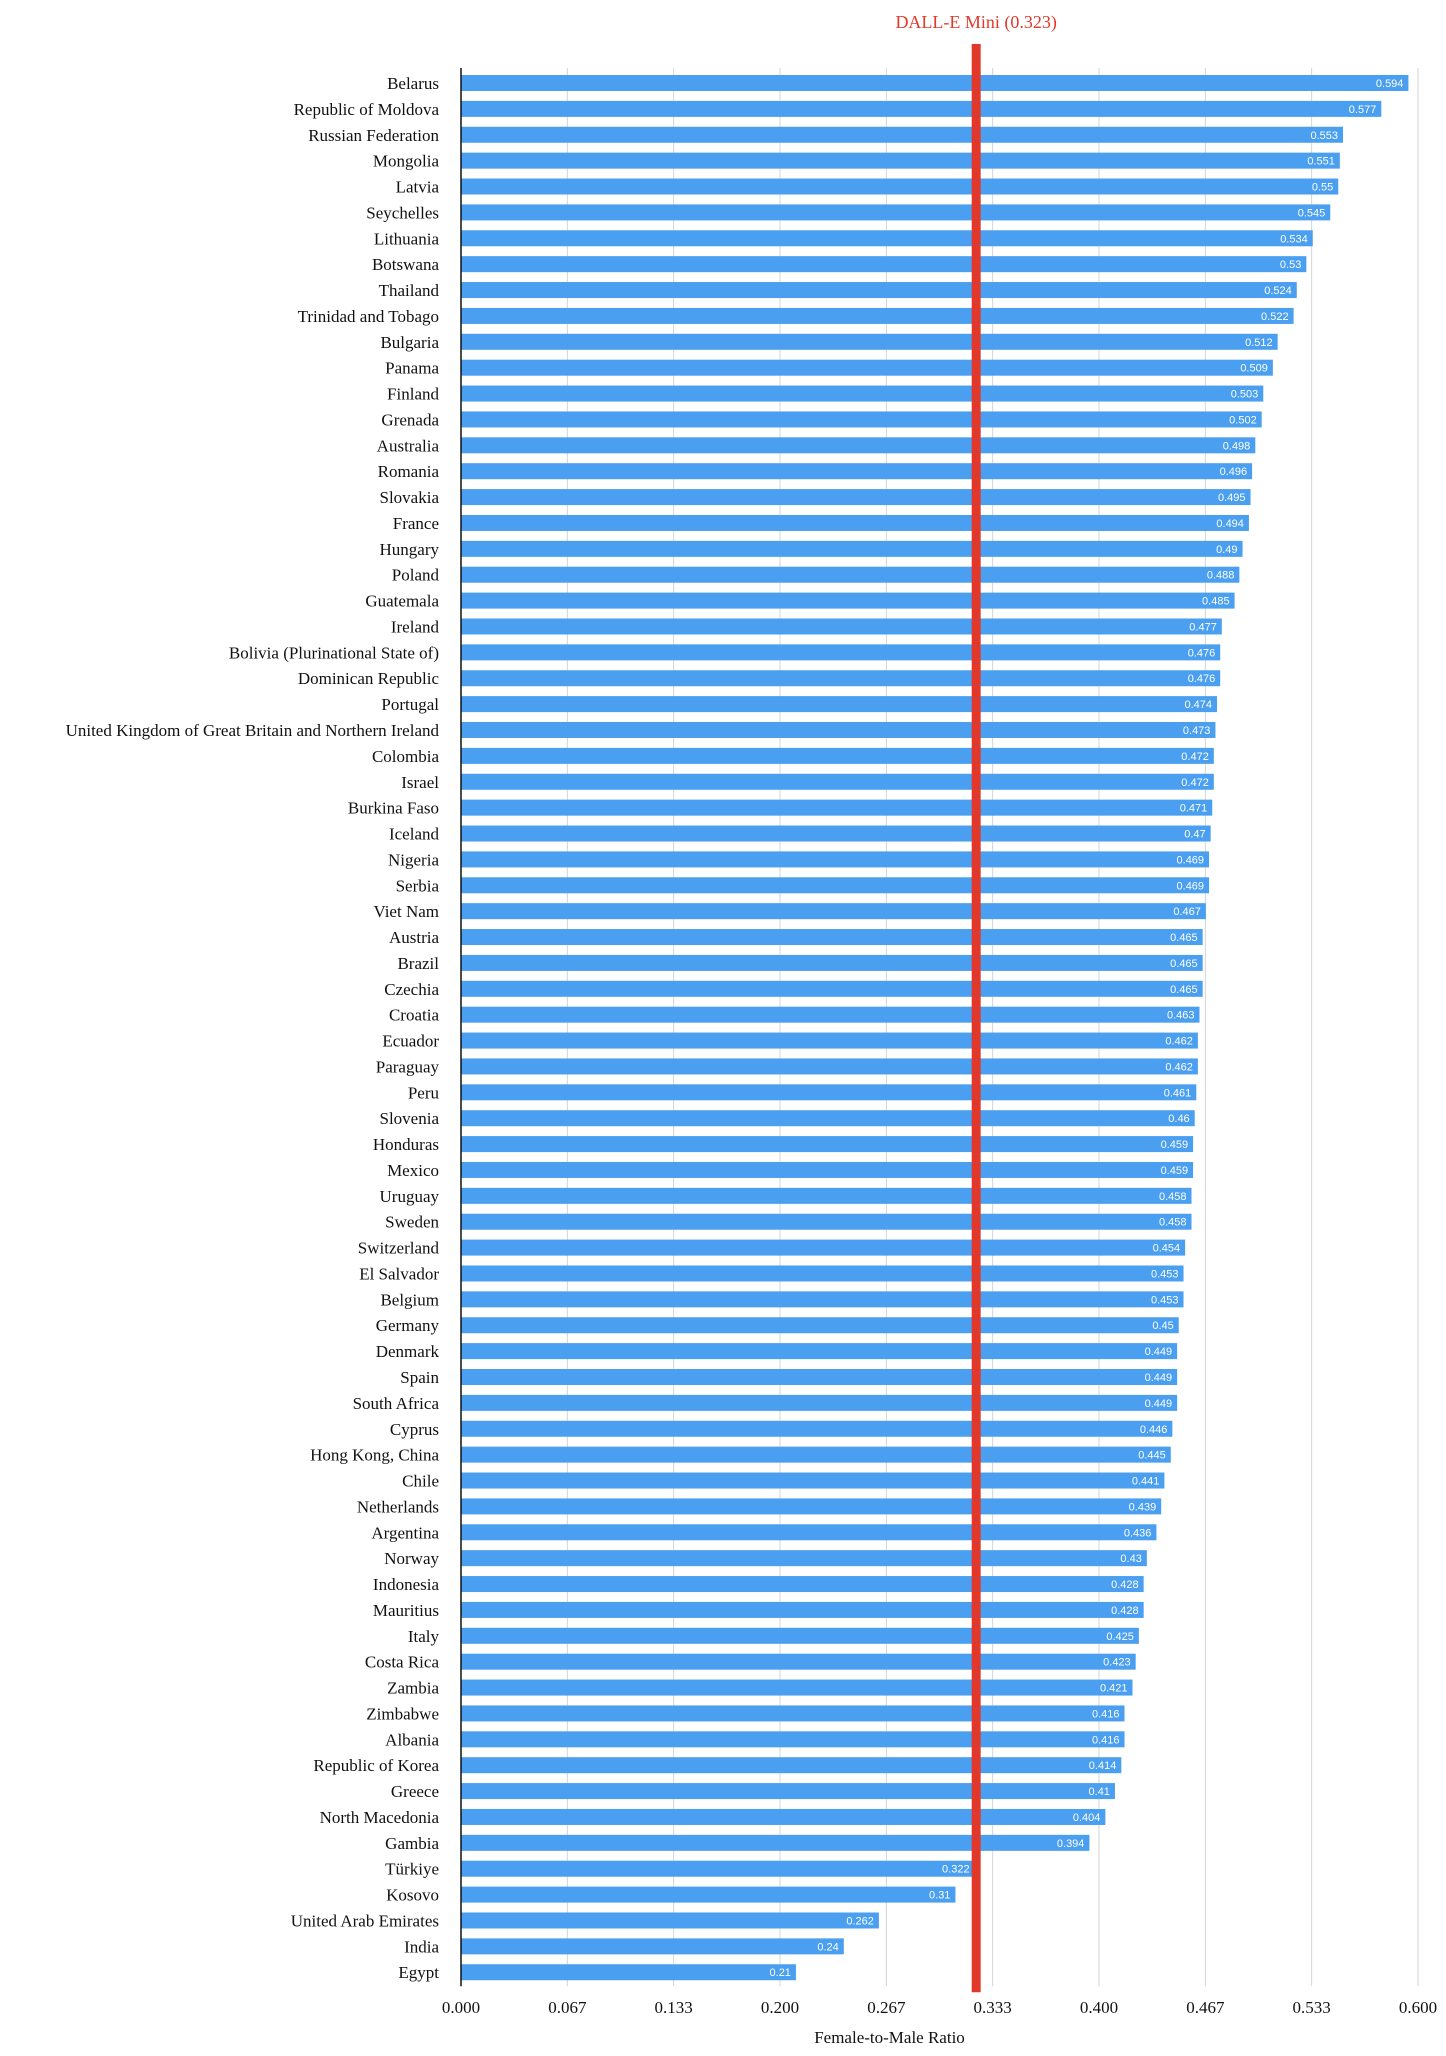  Describe the element at coordinates (1390, 84) in the screenshot. I see `bar-value-label: 0.594` at that location.